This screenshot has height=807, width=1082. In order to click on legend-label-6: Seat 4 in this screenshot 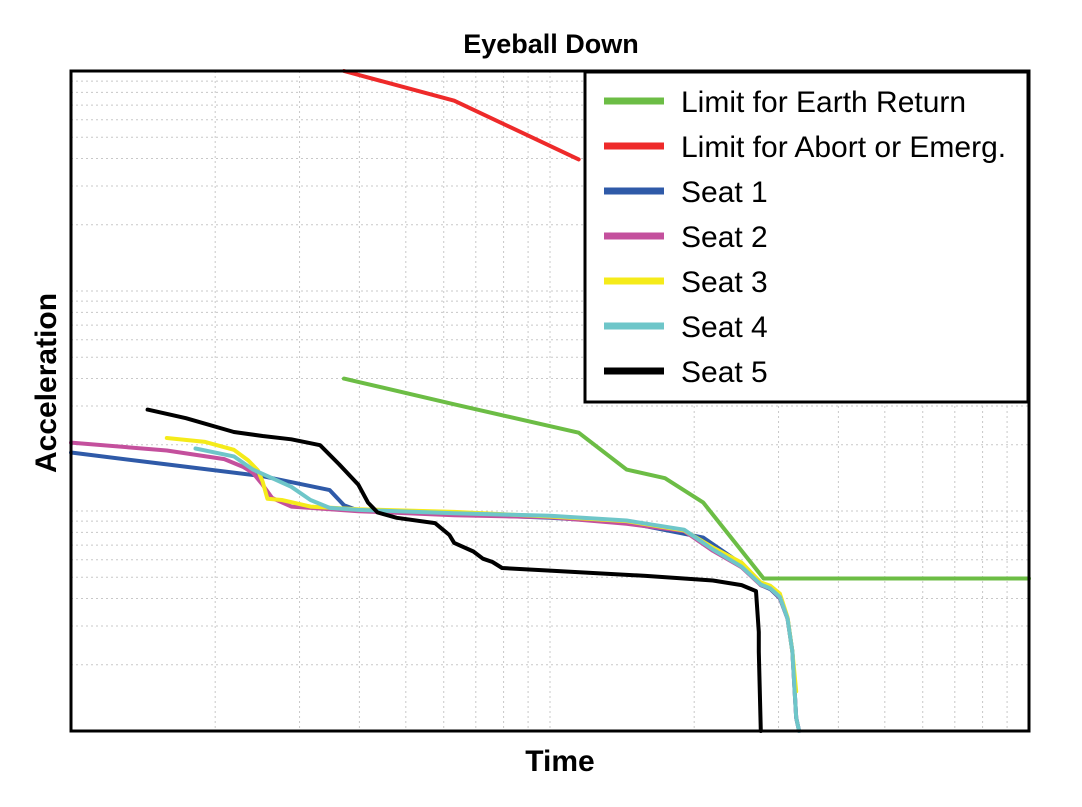, I will do `click(724, 327)`.